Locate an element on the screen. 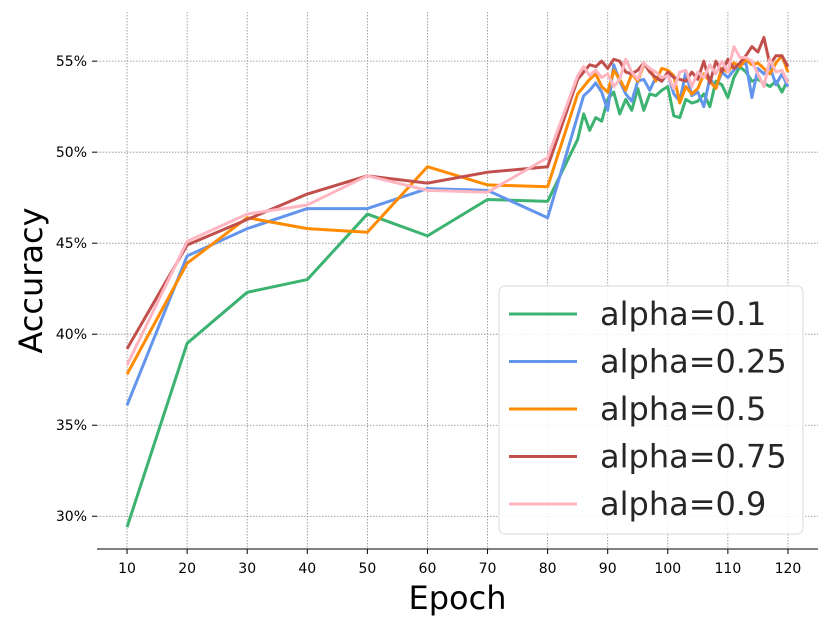  legend-label: alpha=0.9 is located at coordinates (683, 504).